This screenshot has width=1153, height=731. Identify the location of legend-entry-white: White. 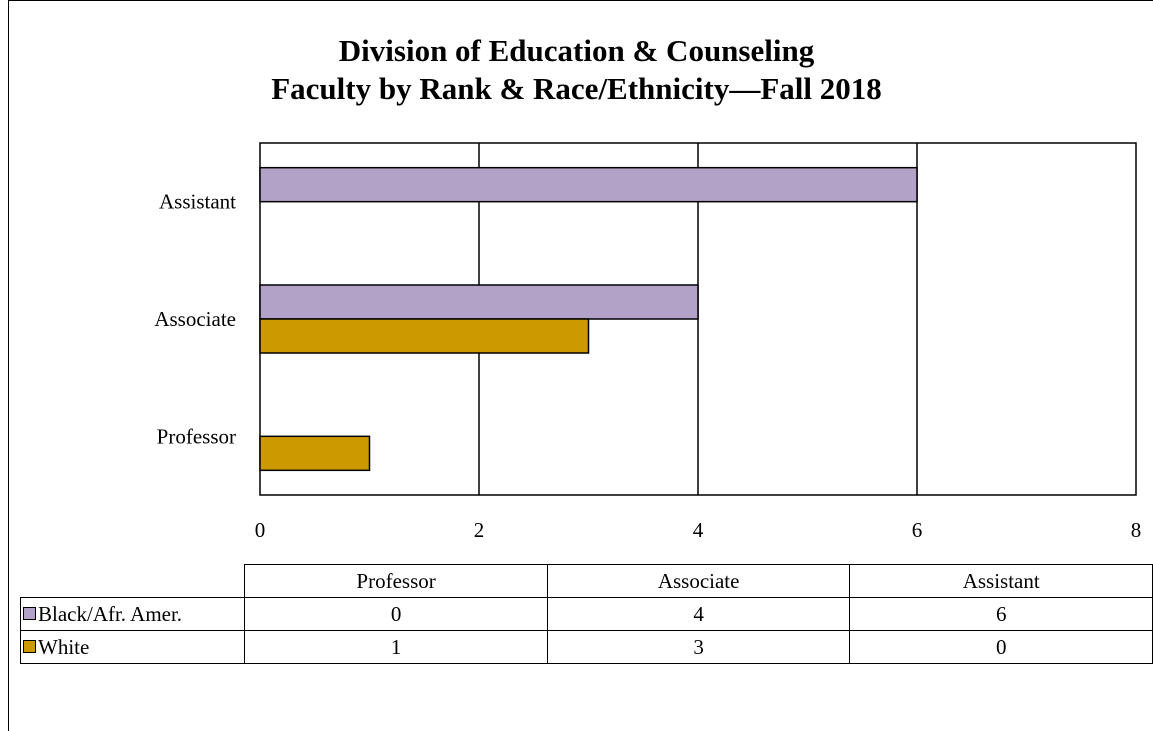
(132, 647).